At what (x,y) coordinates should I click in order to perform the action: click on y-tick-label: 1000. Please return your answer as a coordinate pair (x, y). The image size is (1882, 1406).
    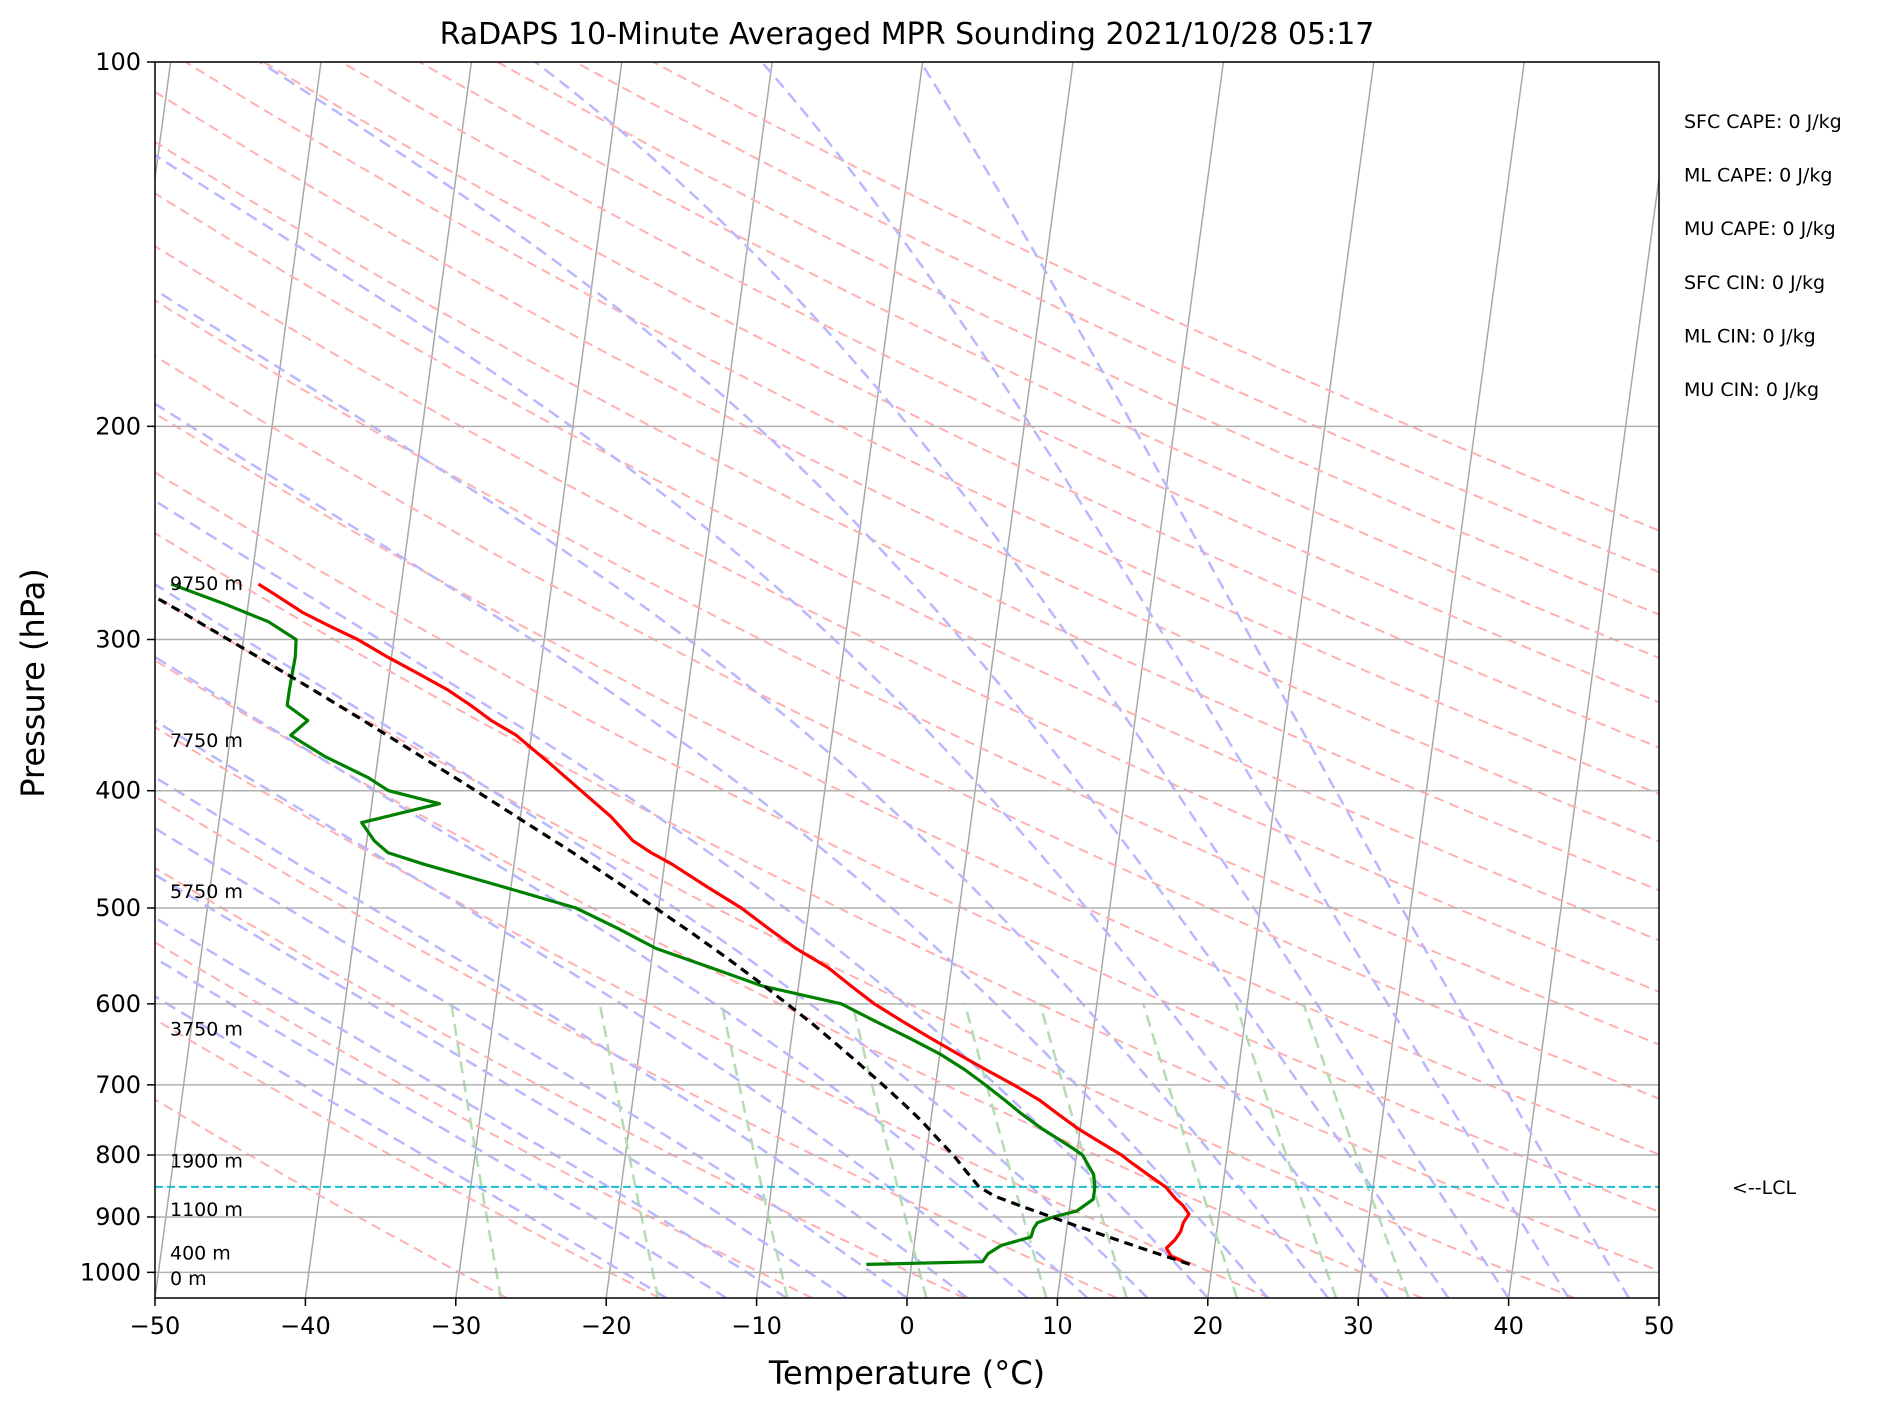
    Looking at the image, I should click on (110, 1272).